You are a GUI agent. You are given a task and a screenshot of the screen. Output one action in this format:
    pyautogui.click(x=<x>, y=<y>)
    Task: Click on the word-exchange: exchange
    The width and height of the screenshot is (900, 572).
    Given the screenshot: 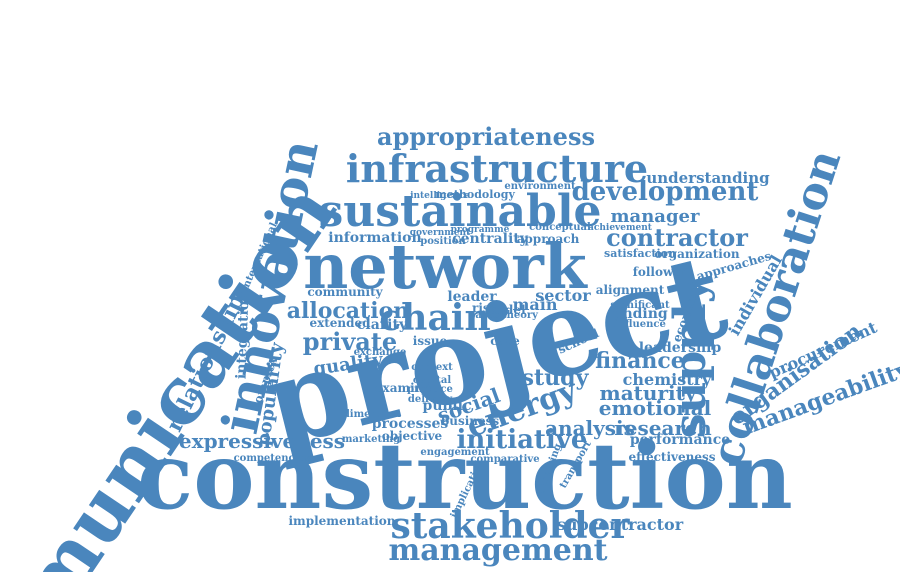 What is the action you would take?
    pyautogui.click(x=380, y=352)
    